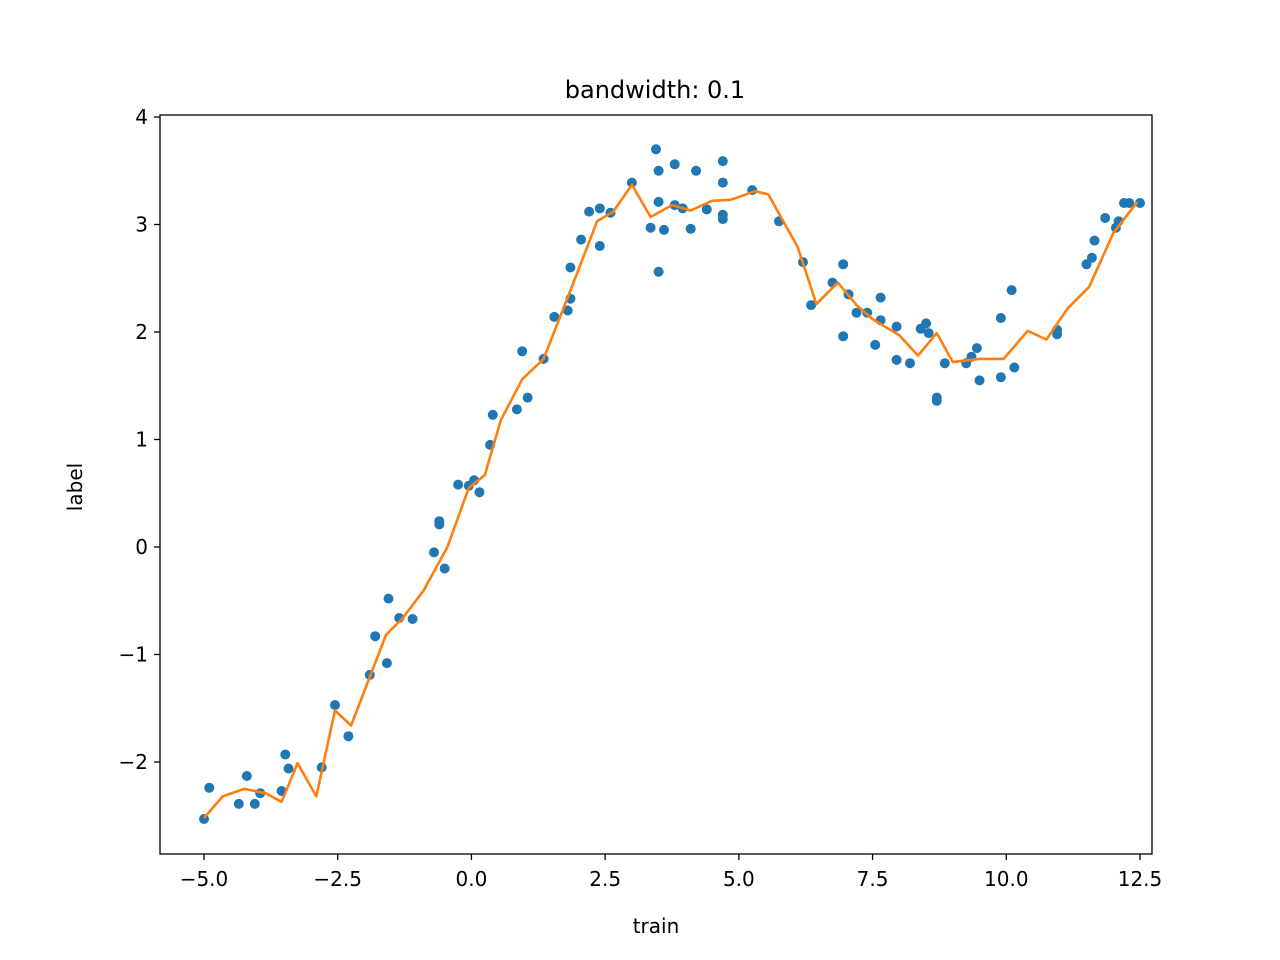 The image size is (1280, 960). Describe the element at coordinates (655, 90) in the screenshot. I see `chart-title: bandwidth: 0.1` at that location.